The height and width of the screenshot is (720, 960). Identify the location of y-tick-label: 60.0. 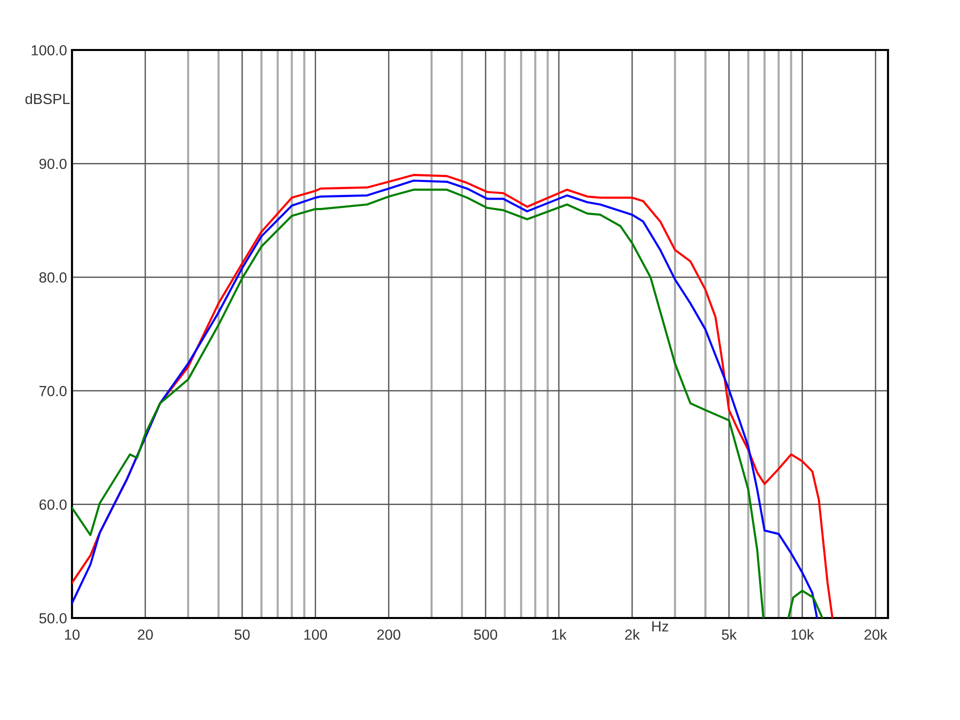
(53, 505).